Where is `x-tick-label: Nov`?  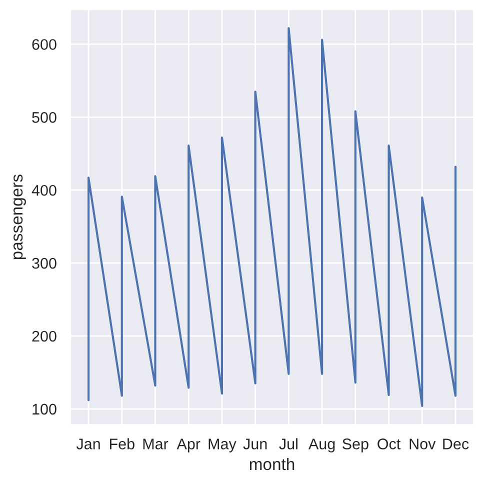
x-tick-label: Nov is located at coordinates (423, 444).